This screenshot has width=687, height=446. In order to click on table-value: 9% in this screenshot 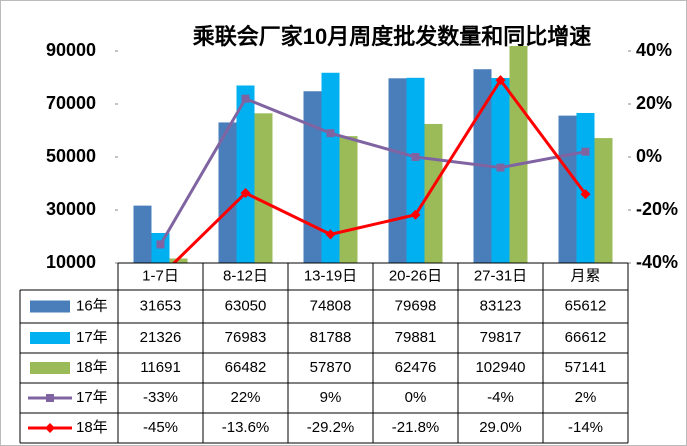, I will do `click(331, 397)`.